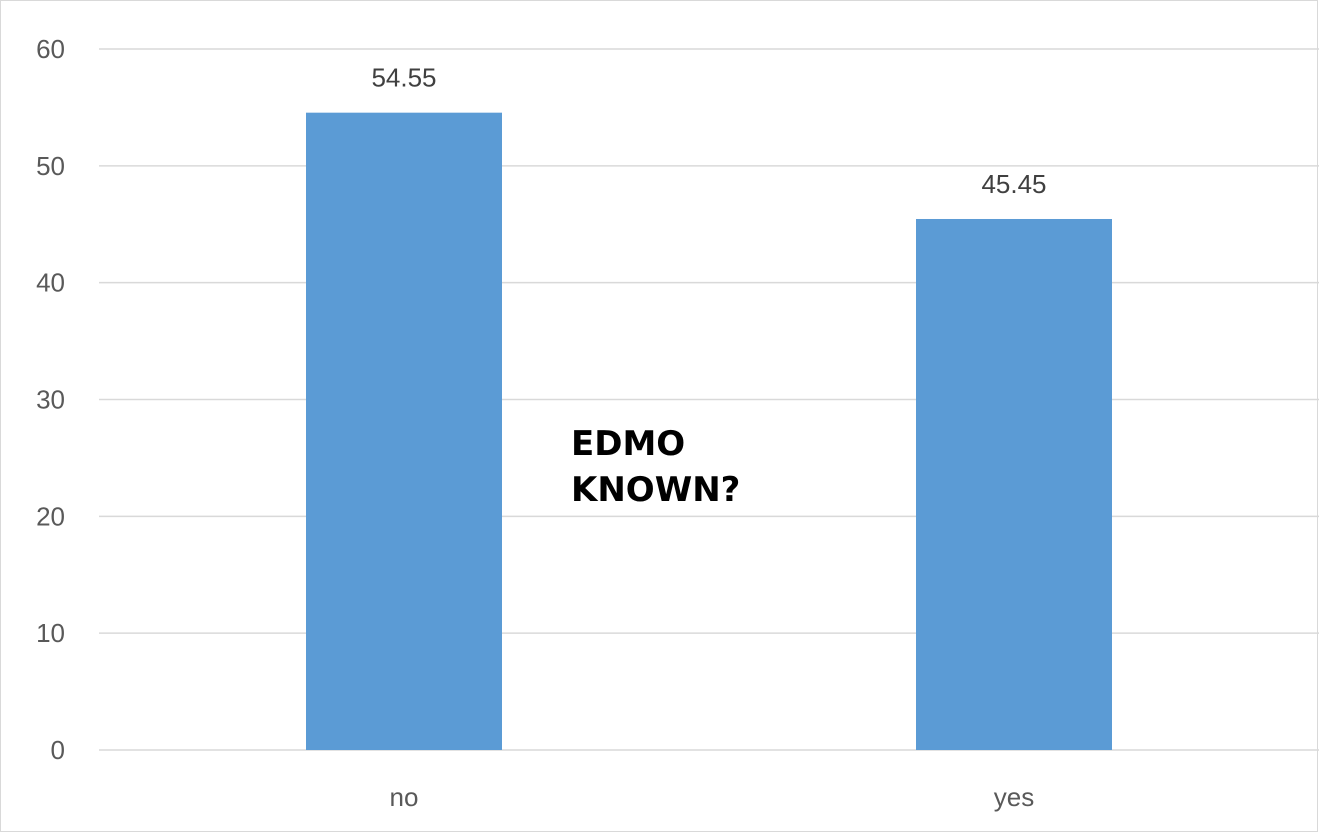 Image resolution: width=1321 pixels, height=835 pixels. What do you see at coordinates (1014, 797) in the screenshot?
I see `x-tick-label: yes` at bounding box center [1014, 797].